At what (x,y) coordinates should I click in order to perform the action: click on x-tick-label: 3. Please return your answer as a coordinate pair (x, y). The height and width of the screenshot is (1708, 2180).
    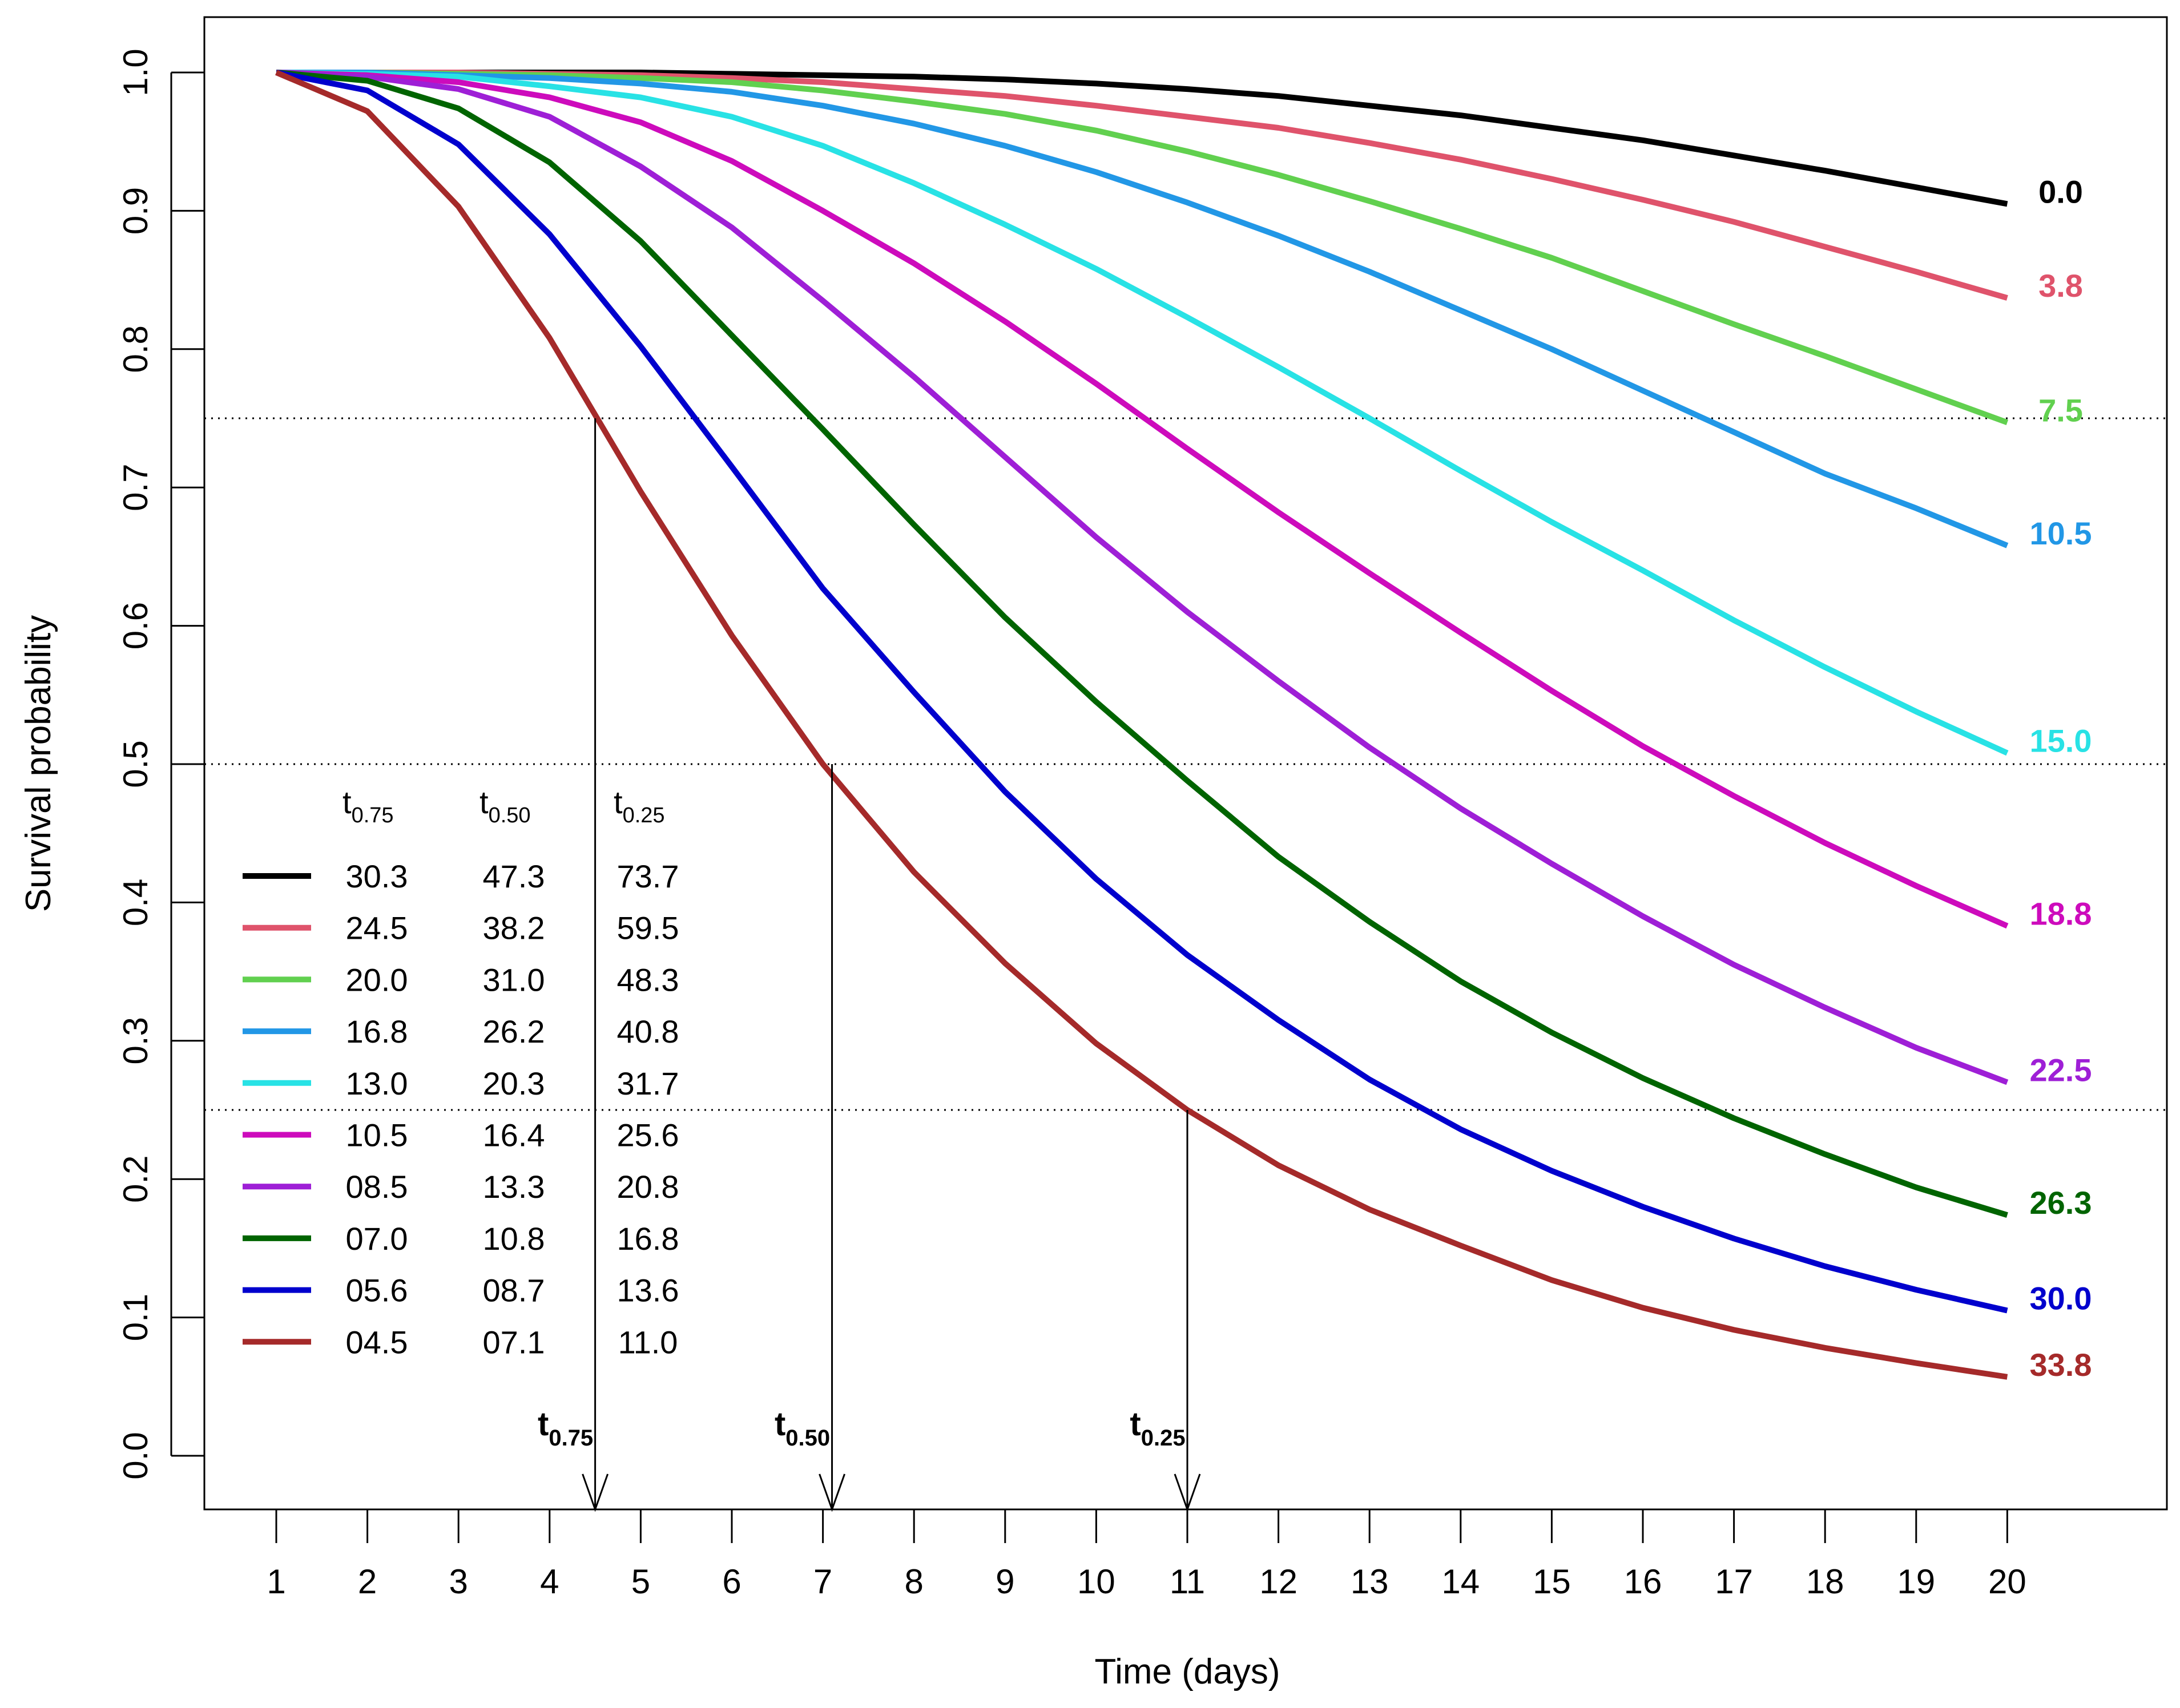
    Looking at the image, I should click on (458, 1581).